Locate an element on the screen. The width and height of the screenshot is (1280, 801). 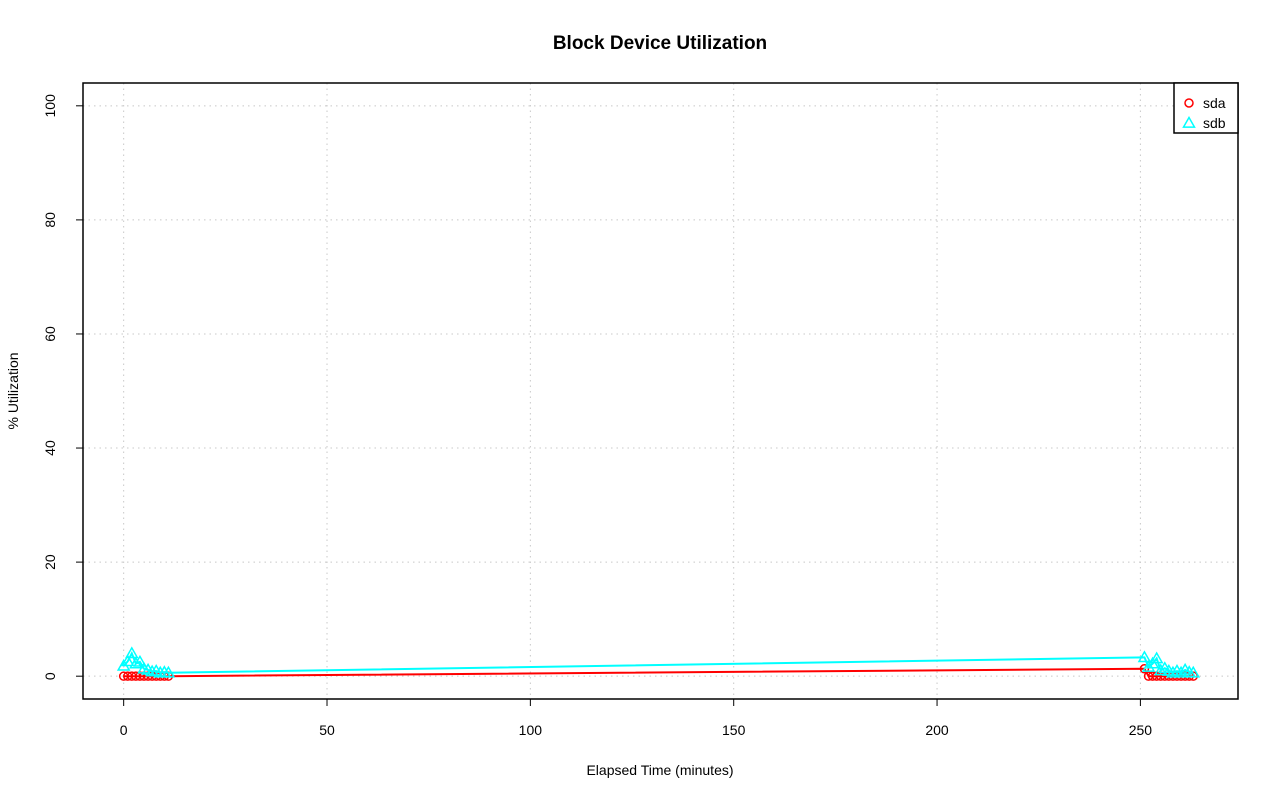
y-tick-label: 0 is located at coordinates (50, 676).